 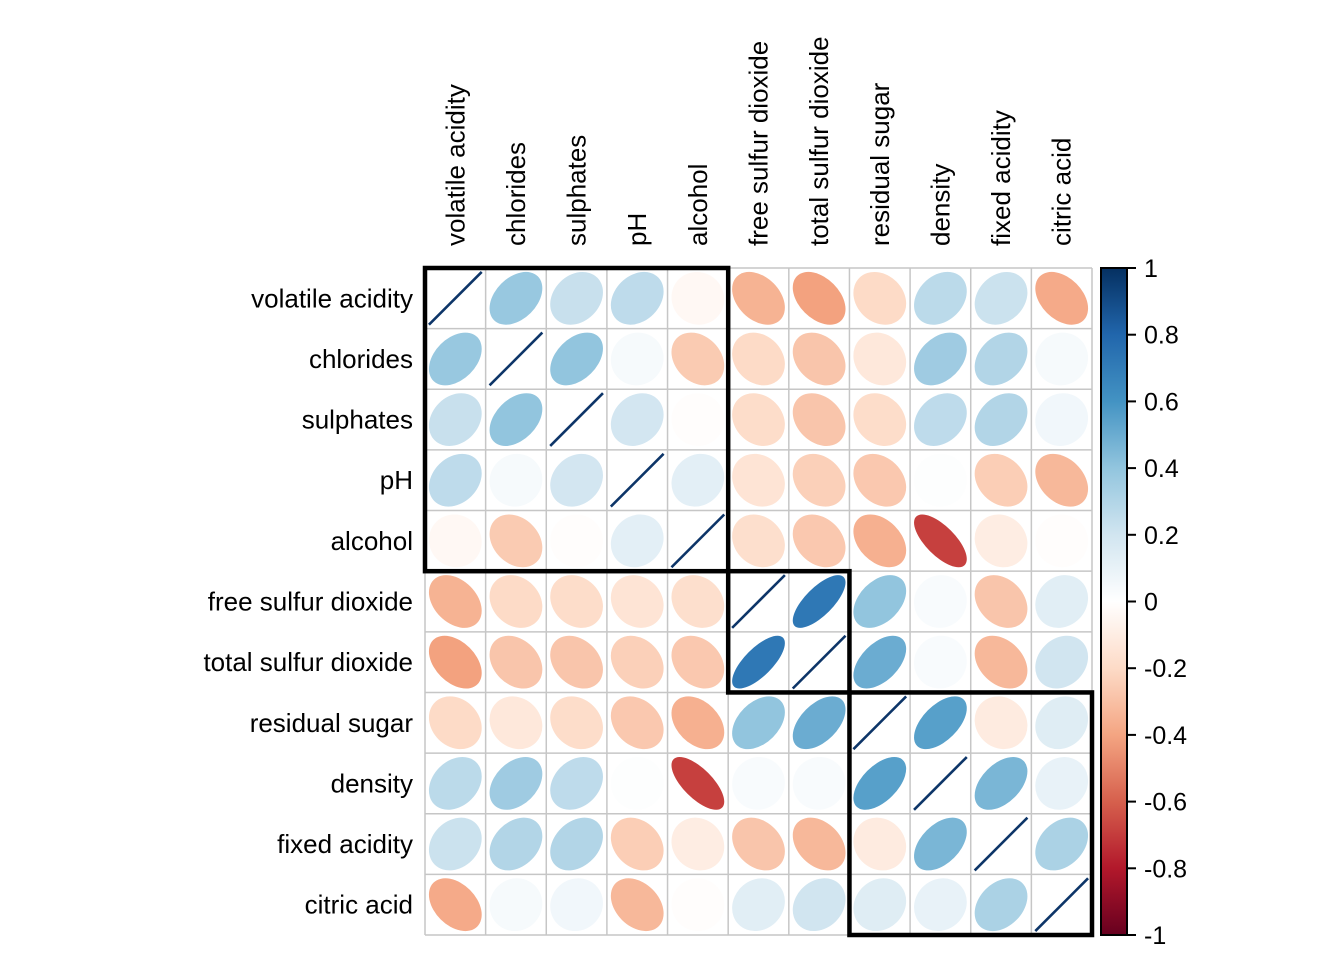 What do you see at coordinates (1062, 192) in the screenshot?
I see `col-label: citric acid` at bounding box center [1062, 192].